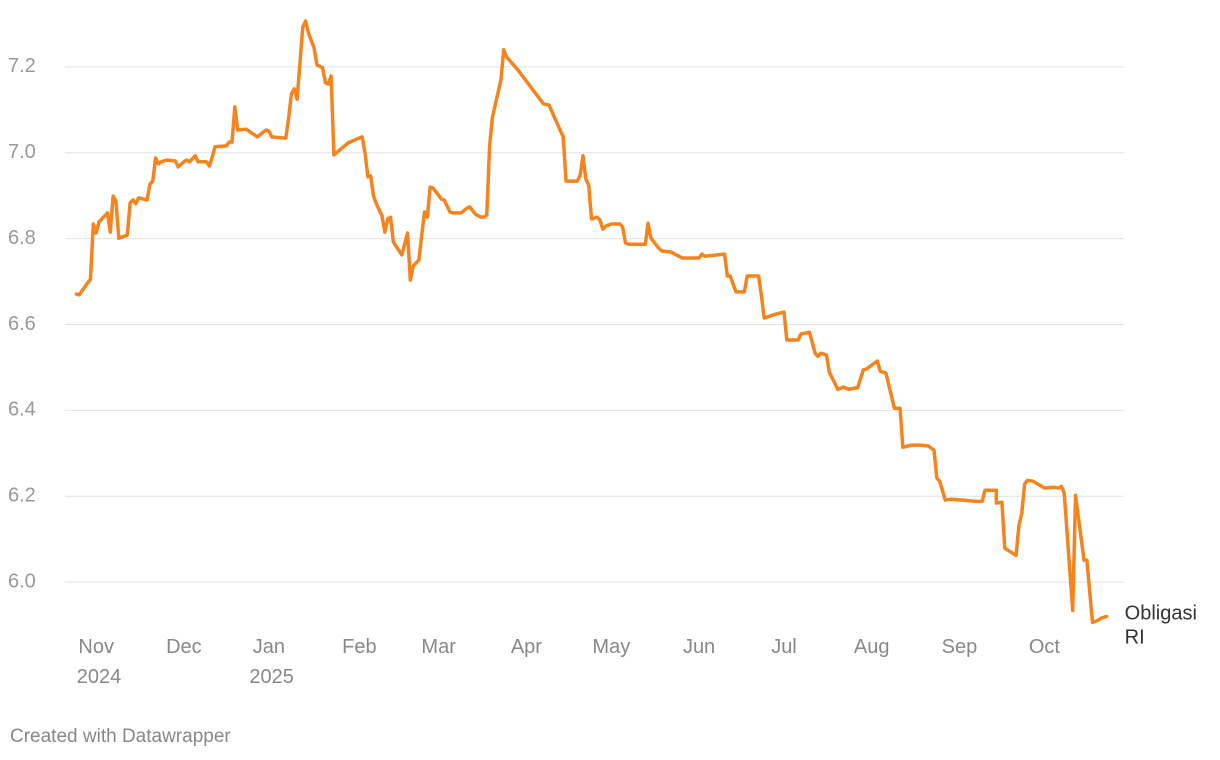 The height and width of the screenshot is (760, 1220). Describe the element at coordinates (359, 647) in the screenshot. I see `x-tick-label: Feb` at that location.